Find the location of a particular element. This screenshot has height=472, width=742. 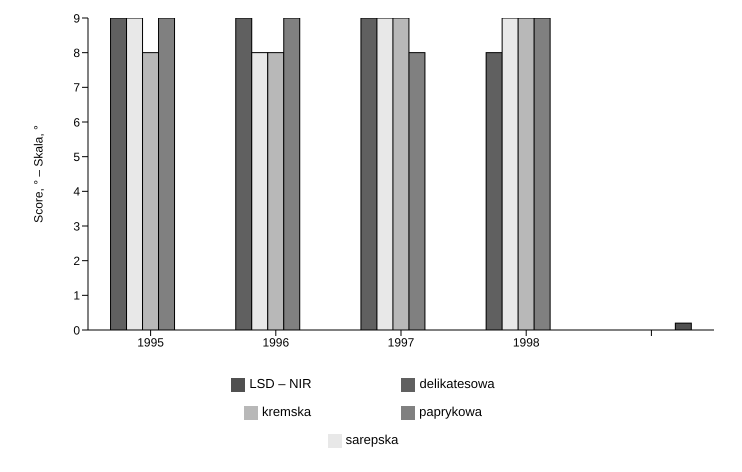

y-tick-label: 7 is located at coordinates (76, 87).